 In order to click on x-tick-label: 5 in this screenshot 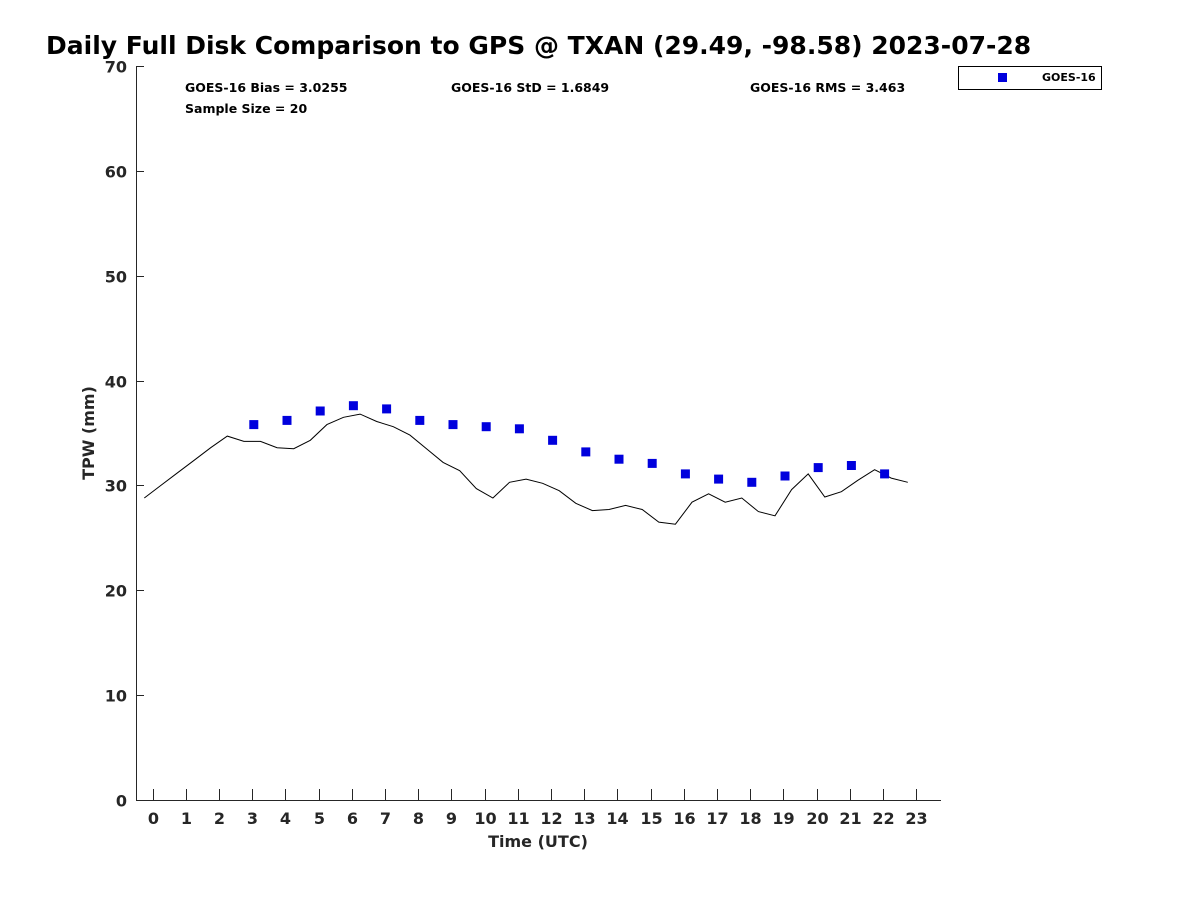, I will do `click(319, 818)`.